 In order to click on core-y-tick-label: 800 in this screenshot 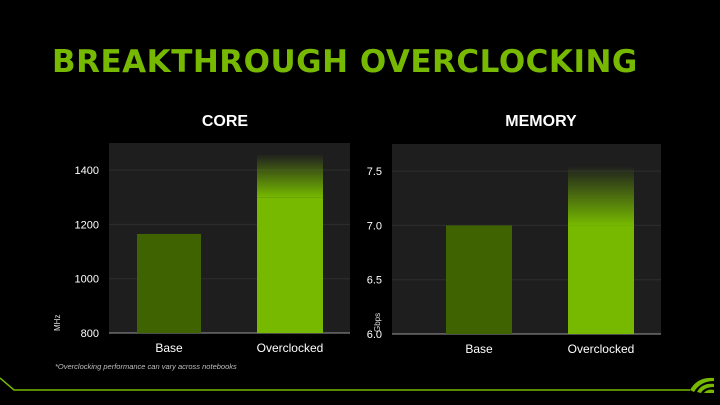, I will do `click(90, 334)`.